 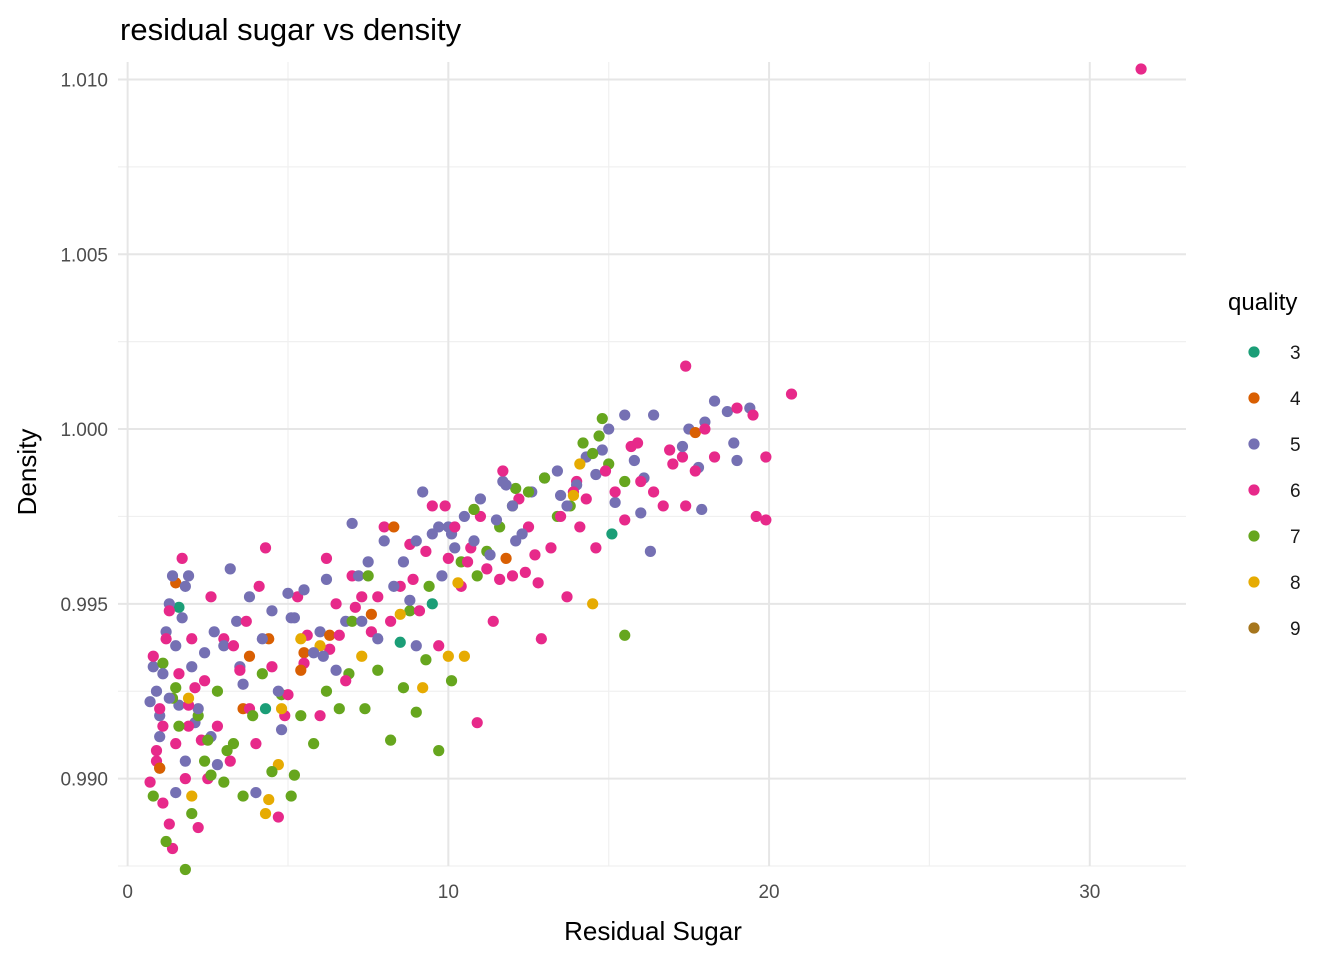 What do you see at coordinates (448, 892) in the screenshot?
I see `x-tick-label: 10` at bounding box center [448, 892].